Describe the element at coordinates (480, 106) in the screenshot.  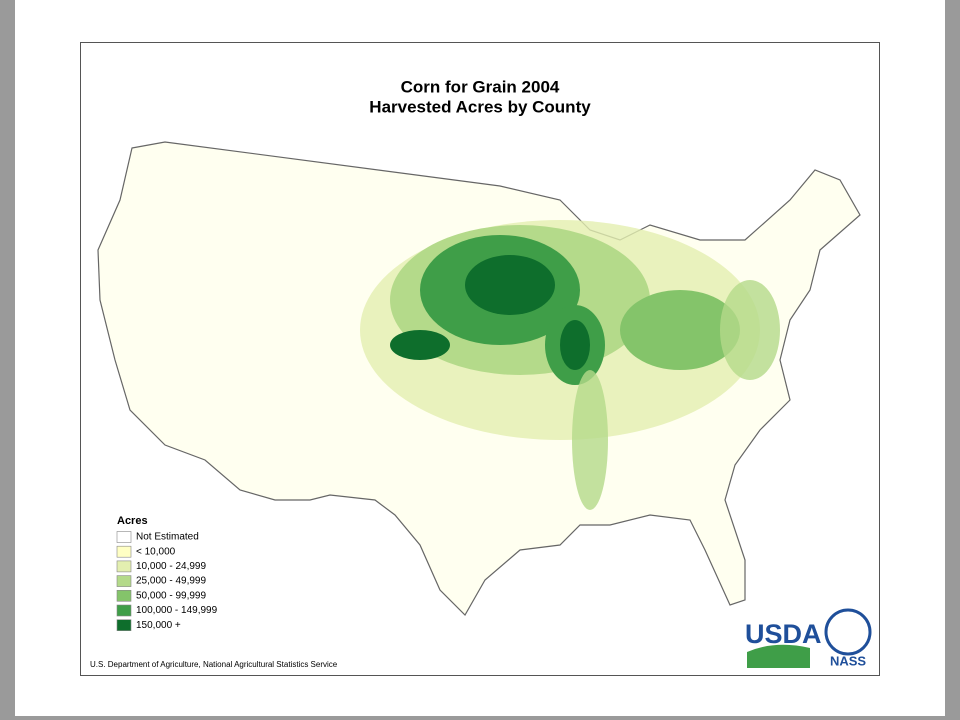
I see `subtitle: Harvested Acres by County` at that location.